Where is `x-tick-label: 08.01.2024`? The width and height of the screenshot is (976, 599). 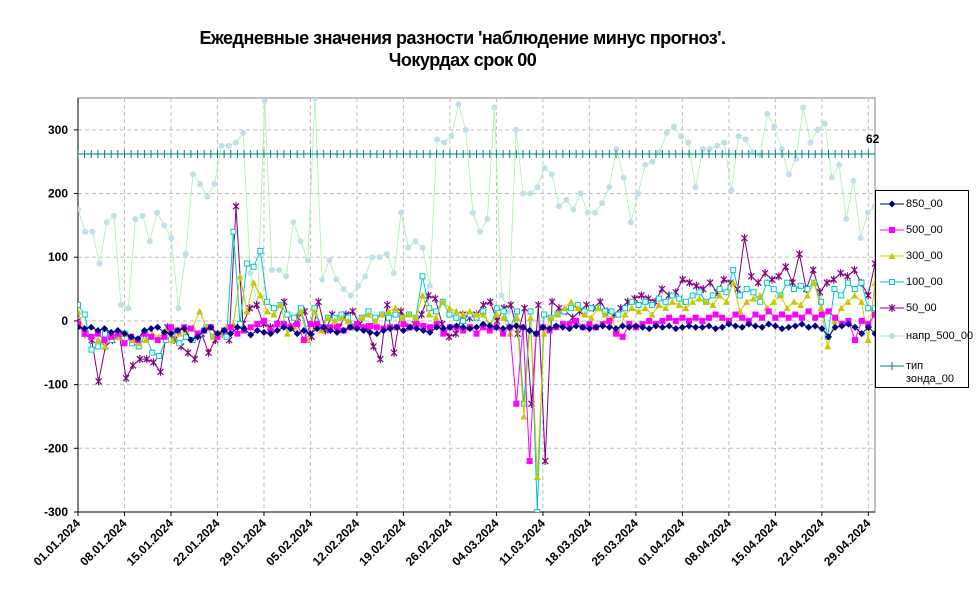
x-tick-label: 08.01.2024 is located at coordinates (103, 542).